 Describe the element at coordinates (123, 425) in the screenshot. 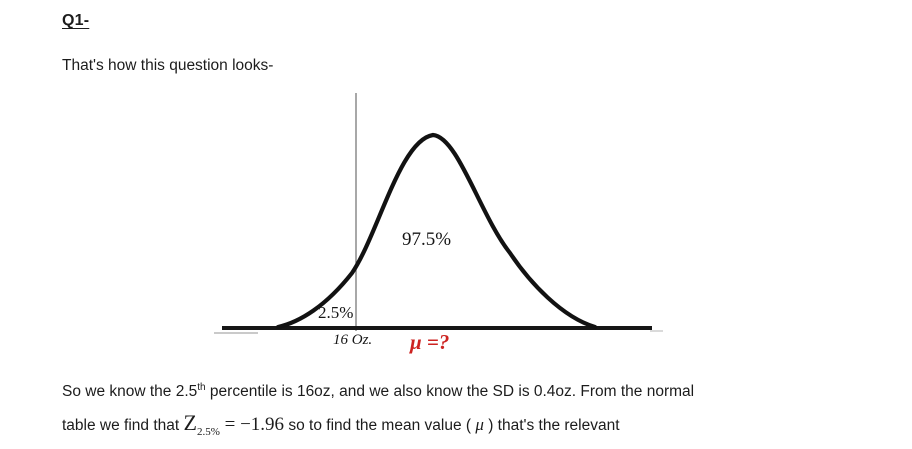

I see `line2-text-pre: table we find that` at that location.